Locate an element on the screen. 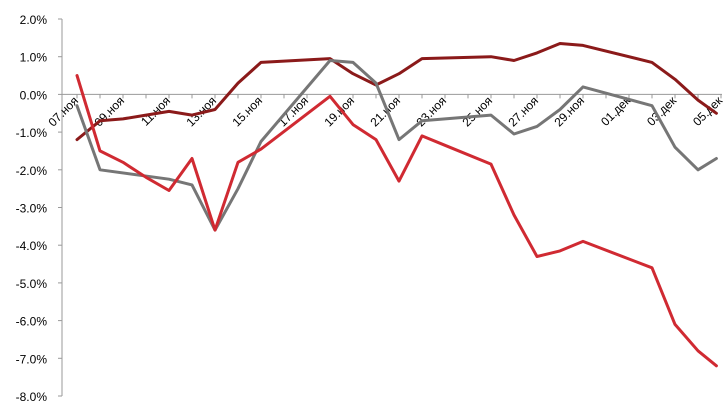 Image resolution: width=724 pixels, height=401 pixels. y-tick-label: -8.0% is located at coordinates (32, 395).